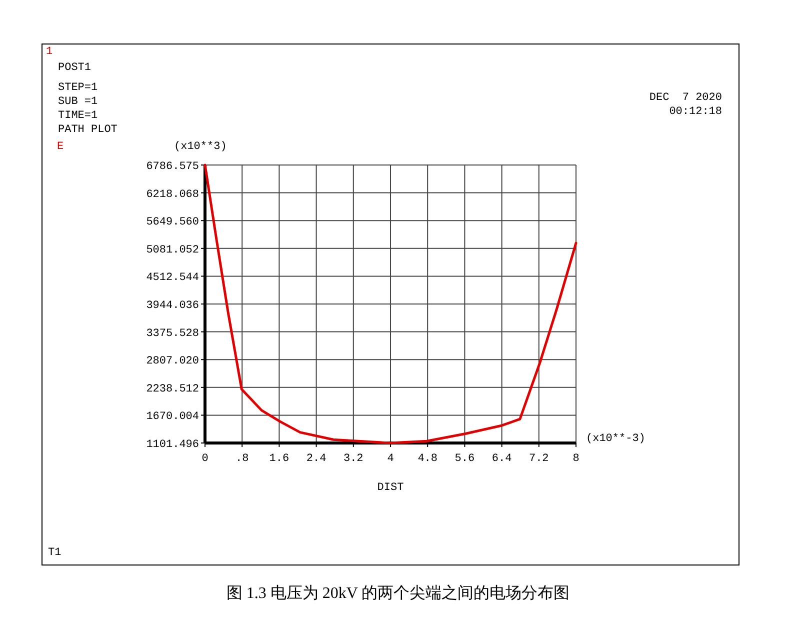 This screenshot has width=797, height=628. What do you see at coordinates (390, 459) in the screenshot?
I see `x-tick-label: 4` at bounding box center [390, 459].